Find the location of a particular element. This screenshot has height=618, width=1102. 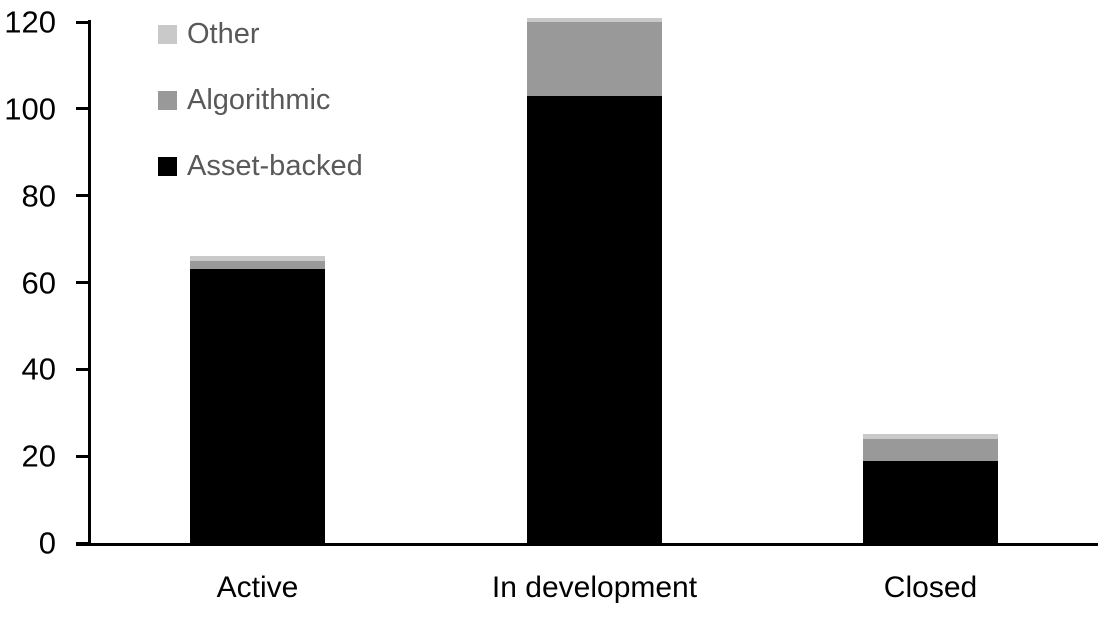

legend-label-other: Other is located at coordinates (223, 34).